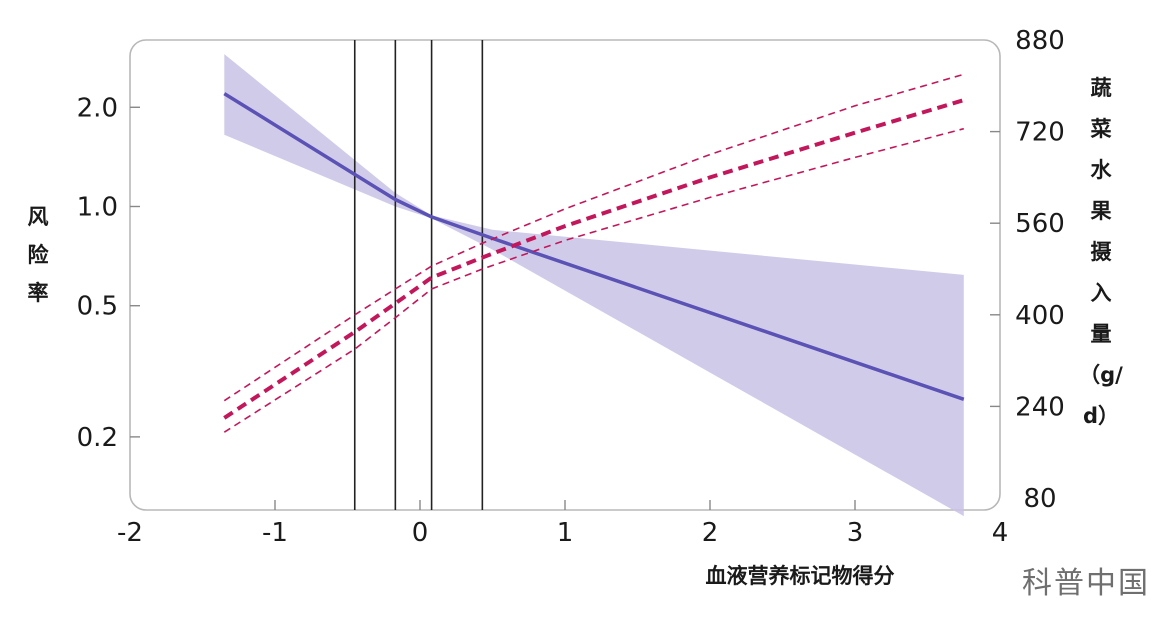 This screenshot has width=1172, height=626. What do you see at coordinates (1040, 41) in the screenshot?
I see `y-right-tick-label-0: 880` at bounding box center [1040, 41].